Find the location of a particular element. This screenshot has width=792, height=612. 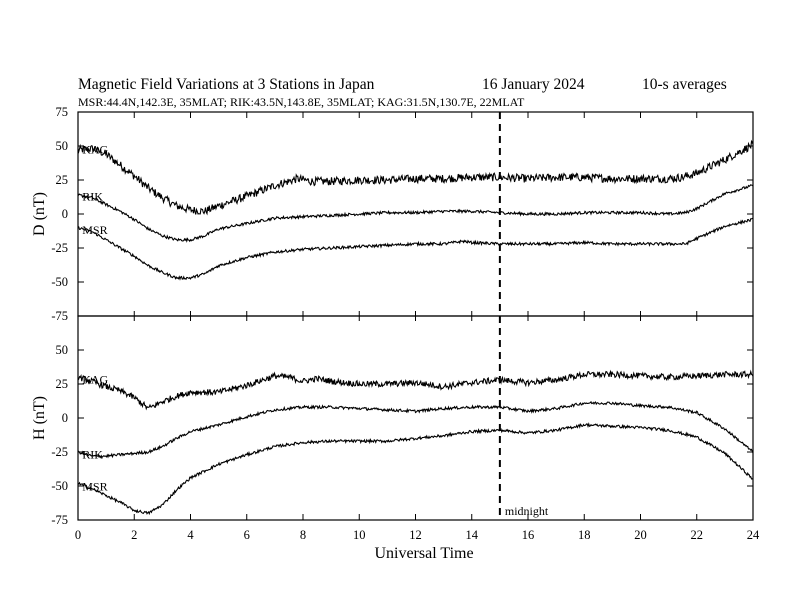

y-tick-label-H: 25 is located at coordinates (62, 384).